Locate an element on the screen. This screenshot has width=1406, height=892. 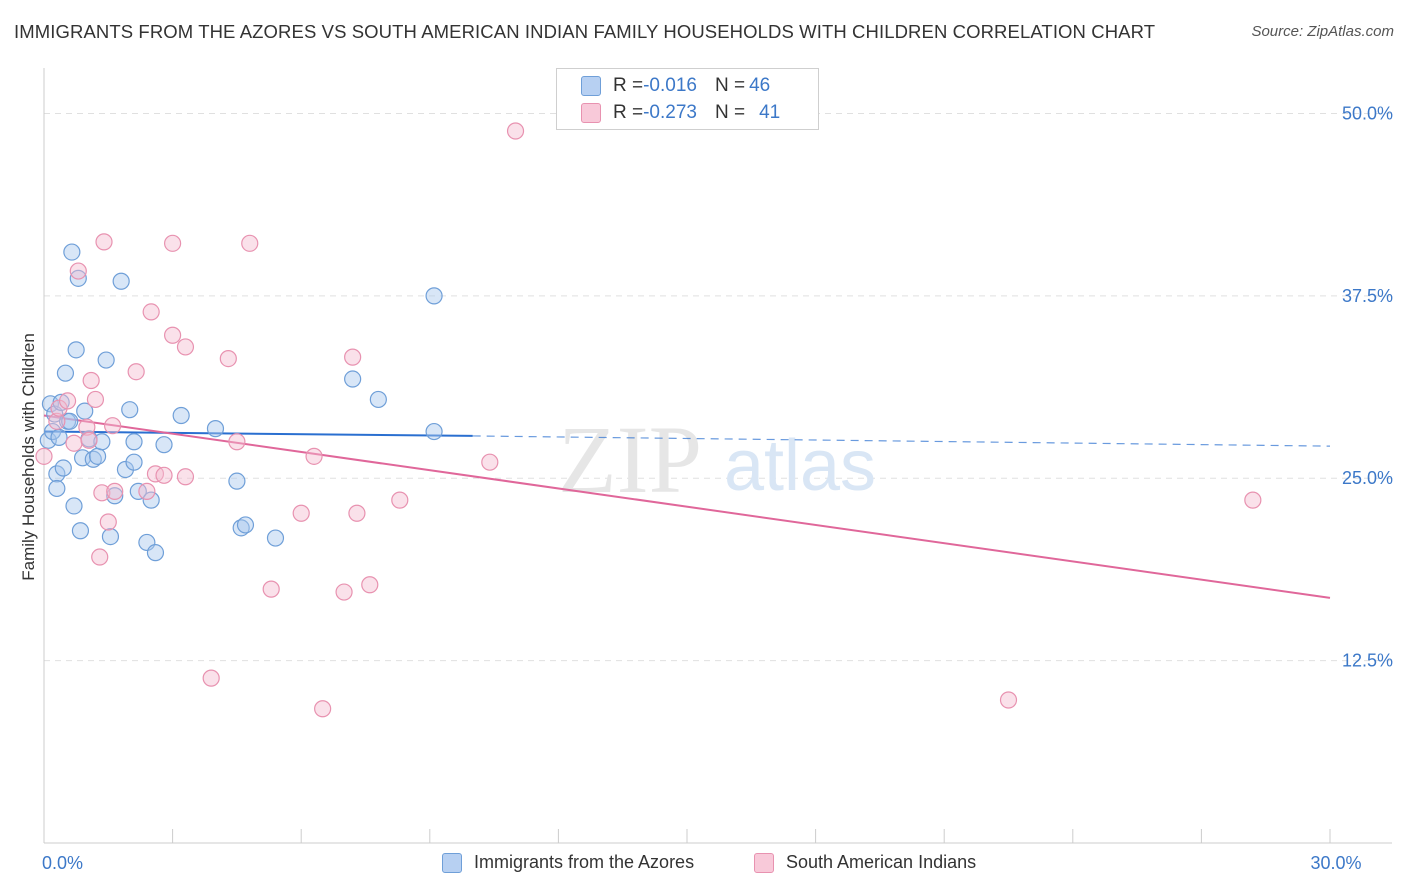
legend-row-azores: R = -0.016 N = 46 is located at coordinates (675, 86).